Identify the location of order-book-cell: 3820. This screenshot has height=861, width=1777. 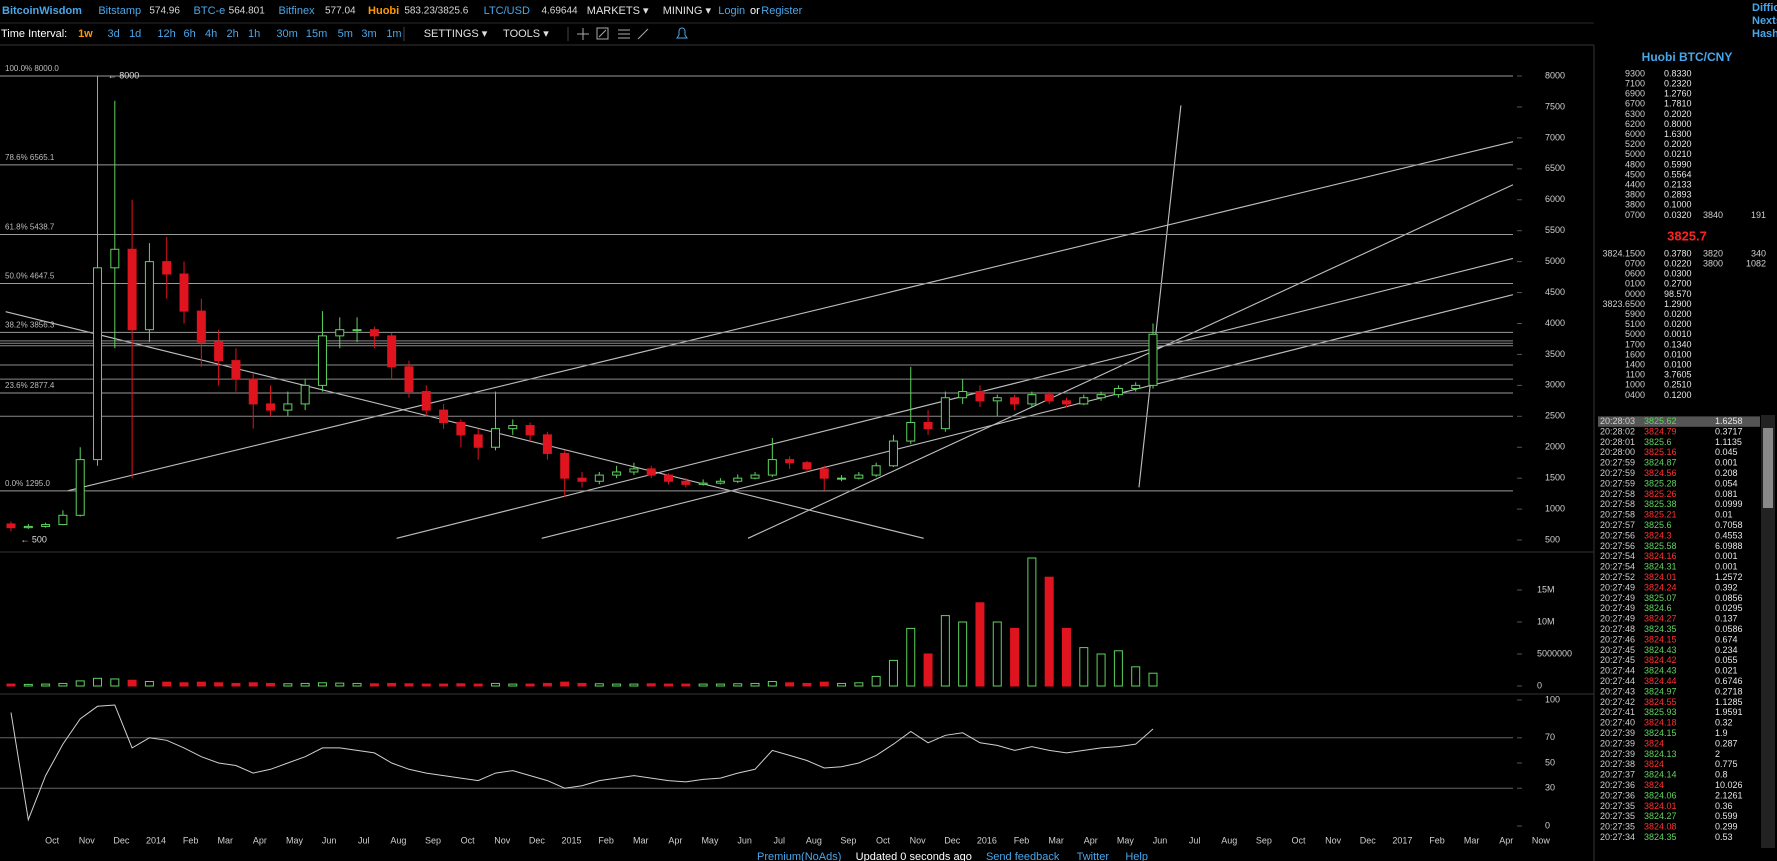
(1713, 253).